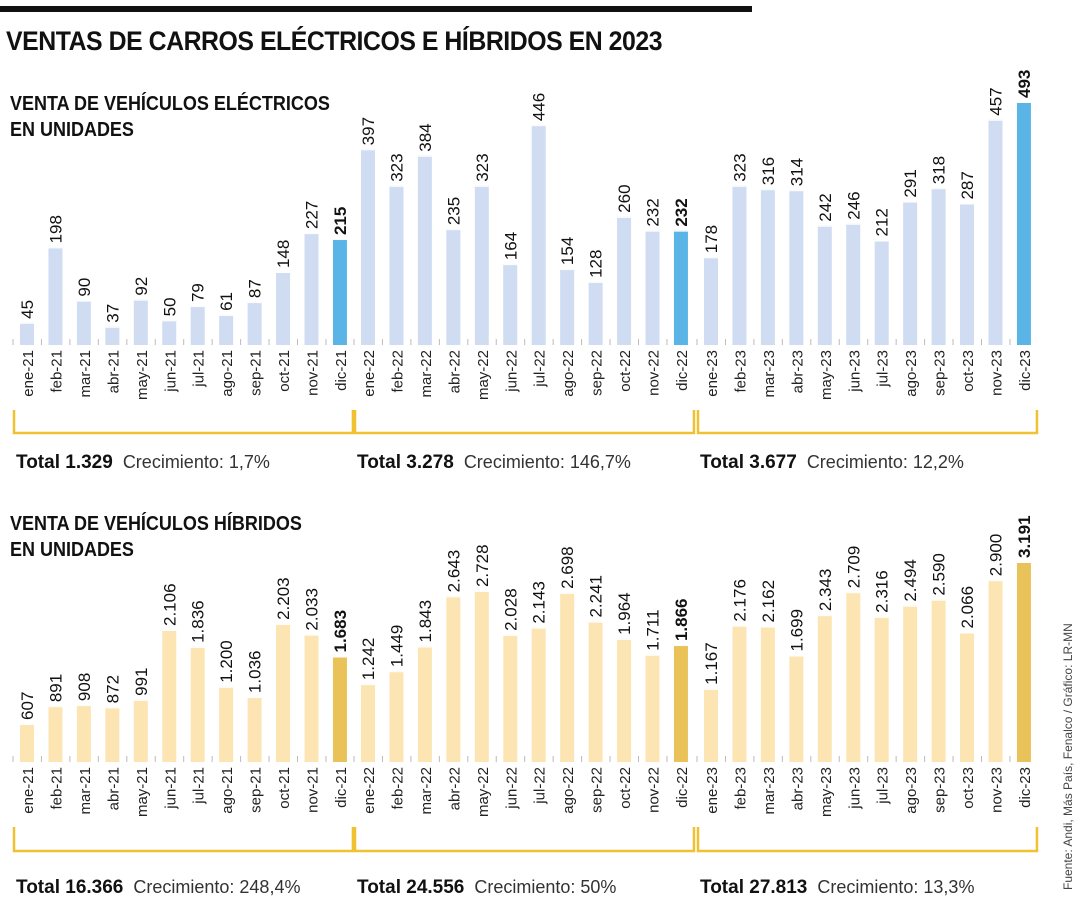  Describe the element at coordinates (911, 790) in the screenshot. I see `month-label: ago-23` at that location.